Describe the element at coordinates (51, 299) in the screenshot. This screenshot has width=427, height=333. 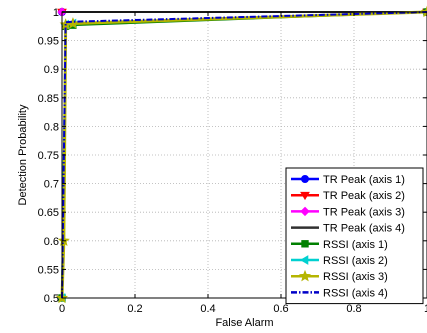
I see `y-tick-label: 0.5` at that location.